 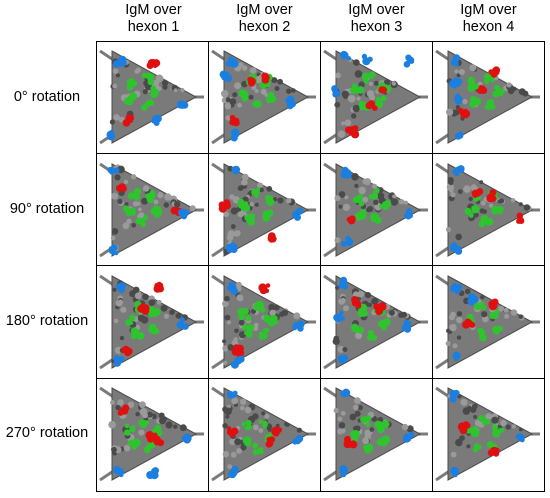 I want to click on column-header-text: IgM over hexon 1, so click(x=153, y=18).